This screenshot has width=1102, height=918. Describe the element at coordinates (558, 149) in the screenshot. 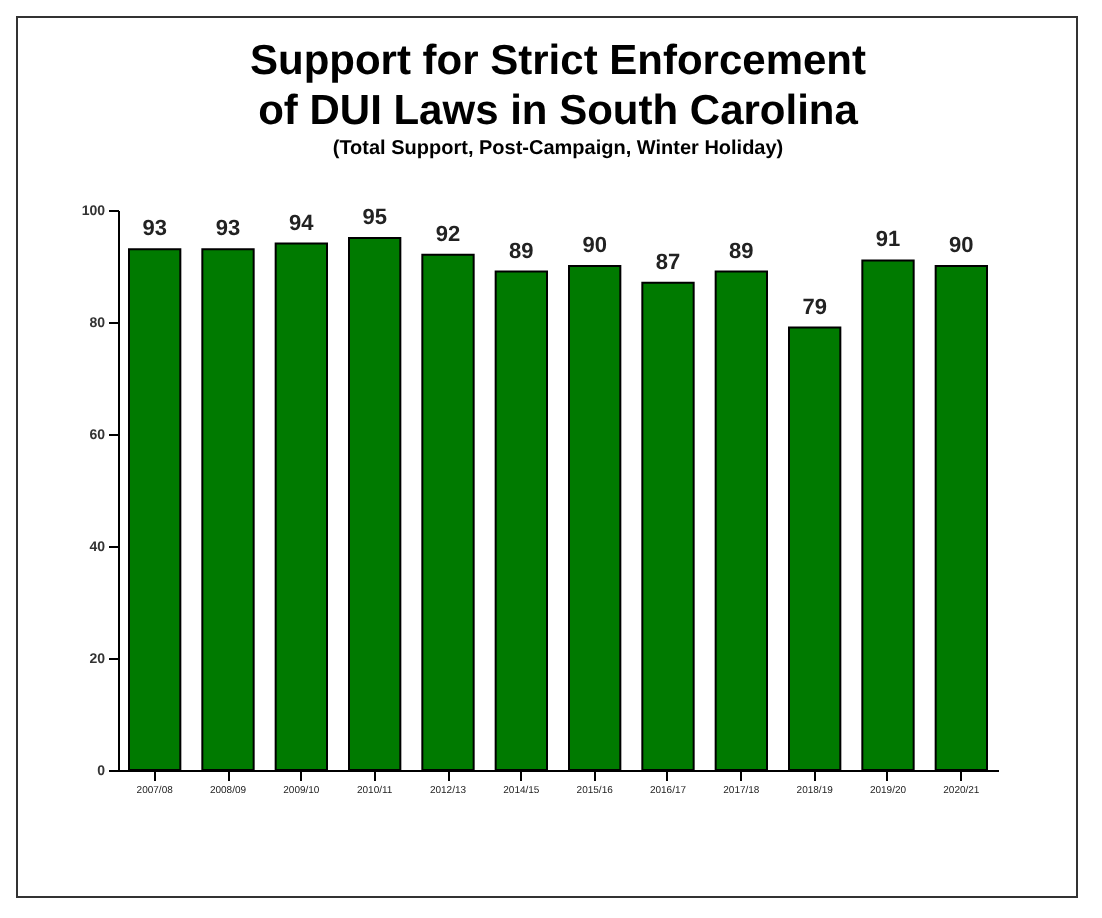

I see `chart-subtitle: (Total Support, Post-Campaign, Winter Holiday)` at that location.